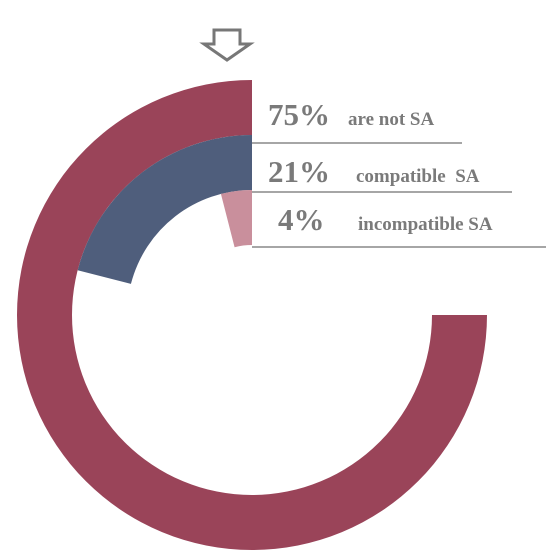 The image size is (549, 551). What do you see at coordinates (391, 119) in the screenshot?
I see `category-label: are not SA` at bounding box center [391, 119].